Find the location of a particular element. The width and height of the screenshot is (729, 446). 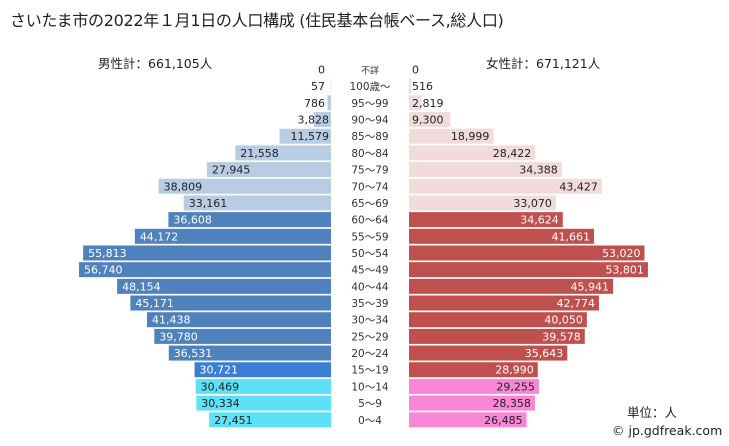

female-value-label-11: 53,020 is located at coordinates (621, 253).